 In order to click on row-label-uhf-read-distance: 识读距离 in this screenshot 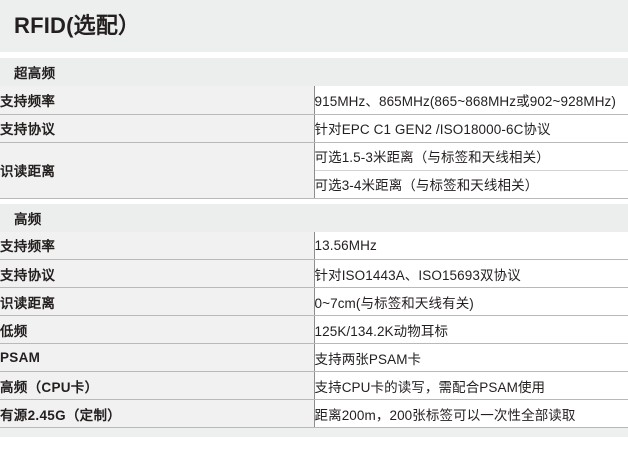, I will do `click(157, 170)`.